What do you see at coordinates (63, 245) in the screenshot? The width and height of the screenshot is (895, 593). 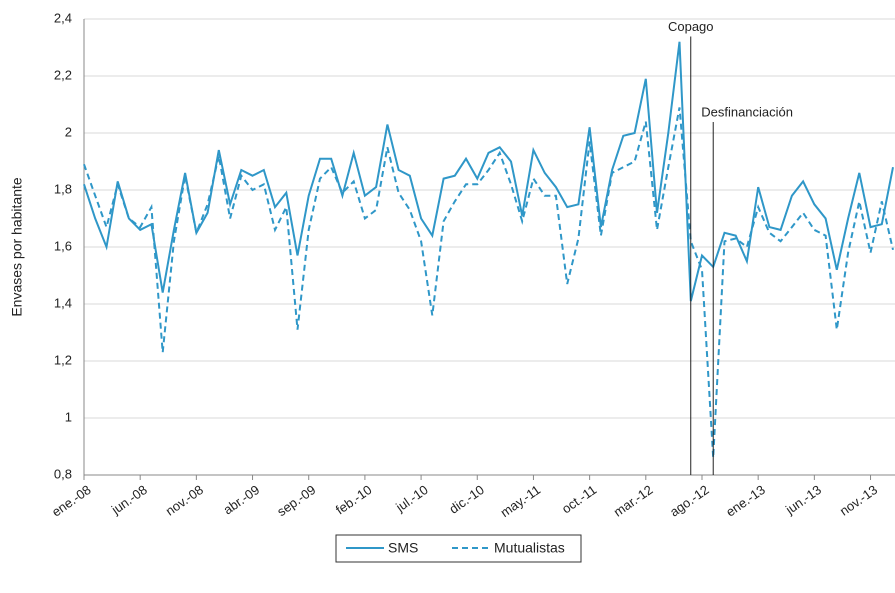 I see `y-tick-label: 1,6` at bounding box center [63, 245].